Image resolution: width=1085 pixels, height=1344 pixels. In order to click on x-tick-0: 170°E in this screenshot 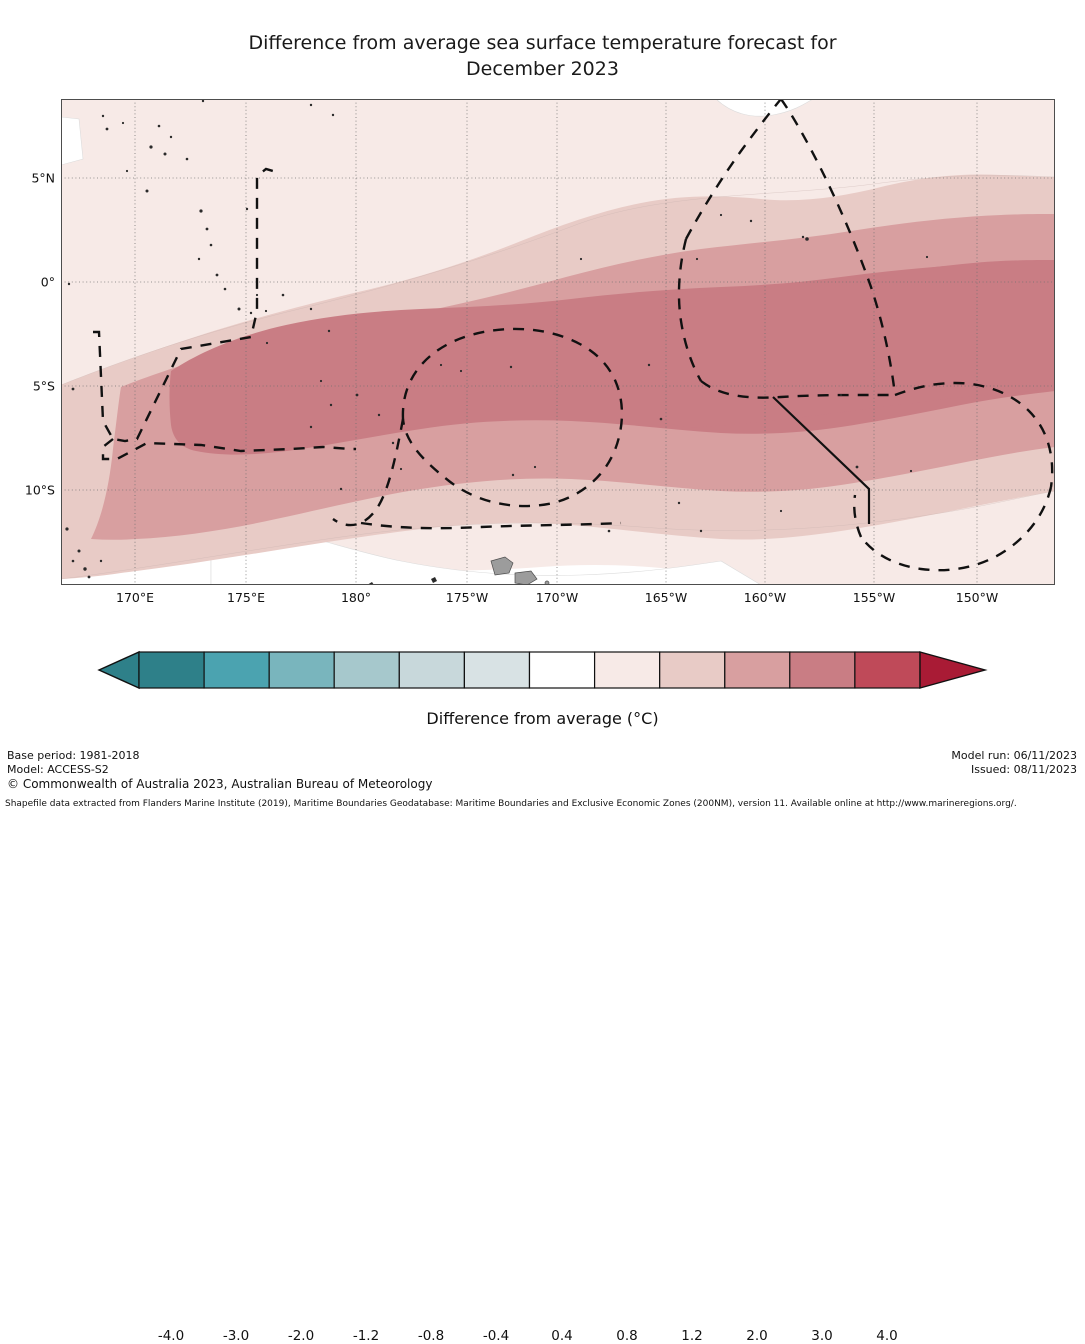, I will do `click(135, 597)`.